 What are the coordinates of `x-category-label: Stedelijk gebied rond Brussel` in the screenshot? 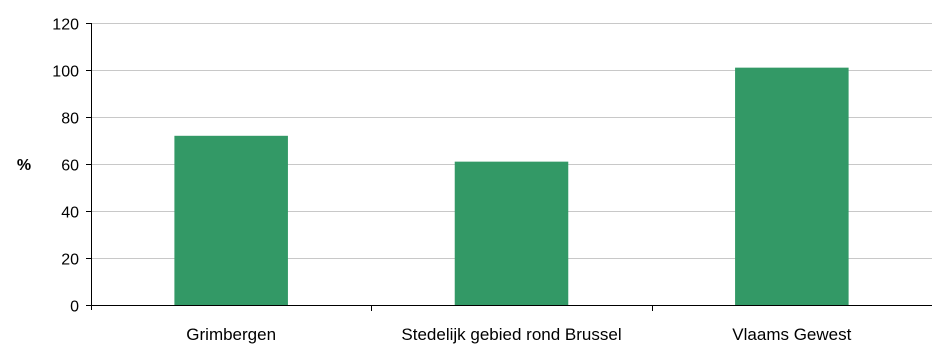 It's located at (511, 334).